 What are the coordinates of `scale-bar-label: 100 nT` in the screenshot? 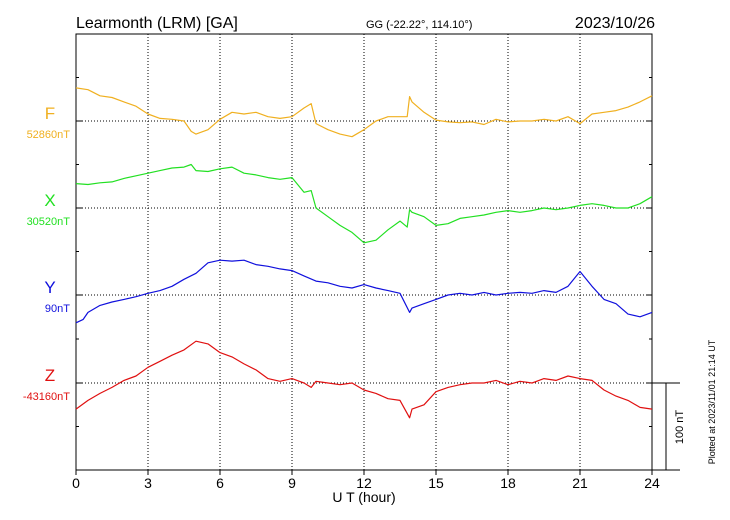 It's located at (680, 427).